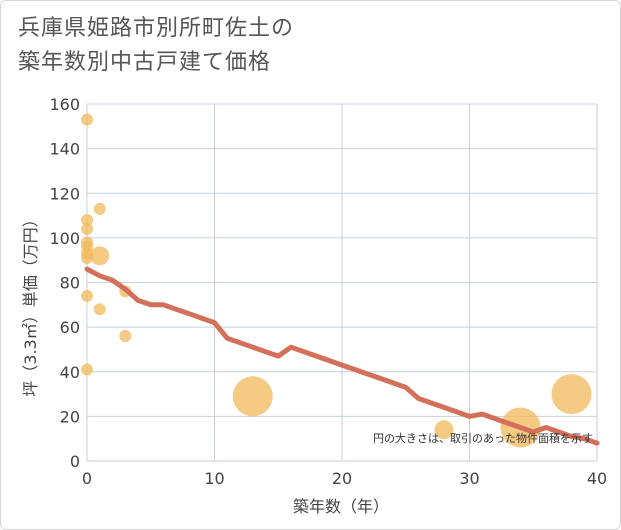 This screenshot has width=621, height=530. Describe the element at coordinates (342, 478) in the screenshot. I see `x-tick-label: 20` at that location.